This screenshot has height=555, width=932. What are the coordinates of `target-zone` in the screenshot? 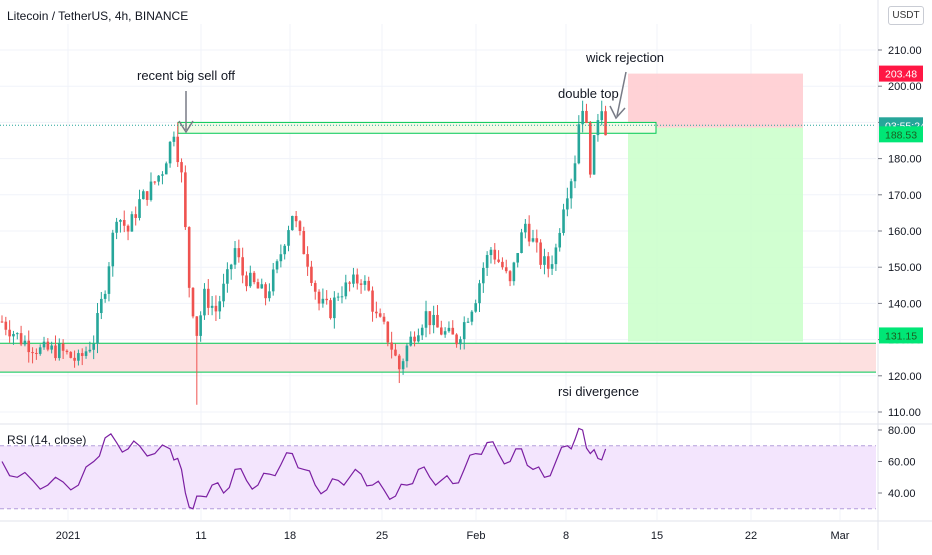 It's located at (715, 234).